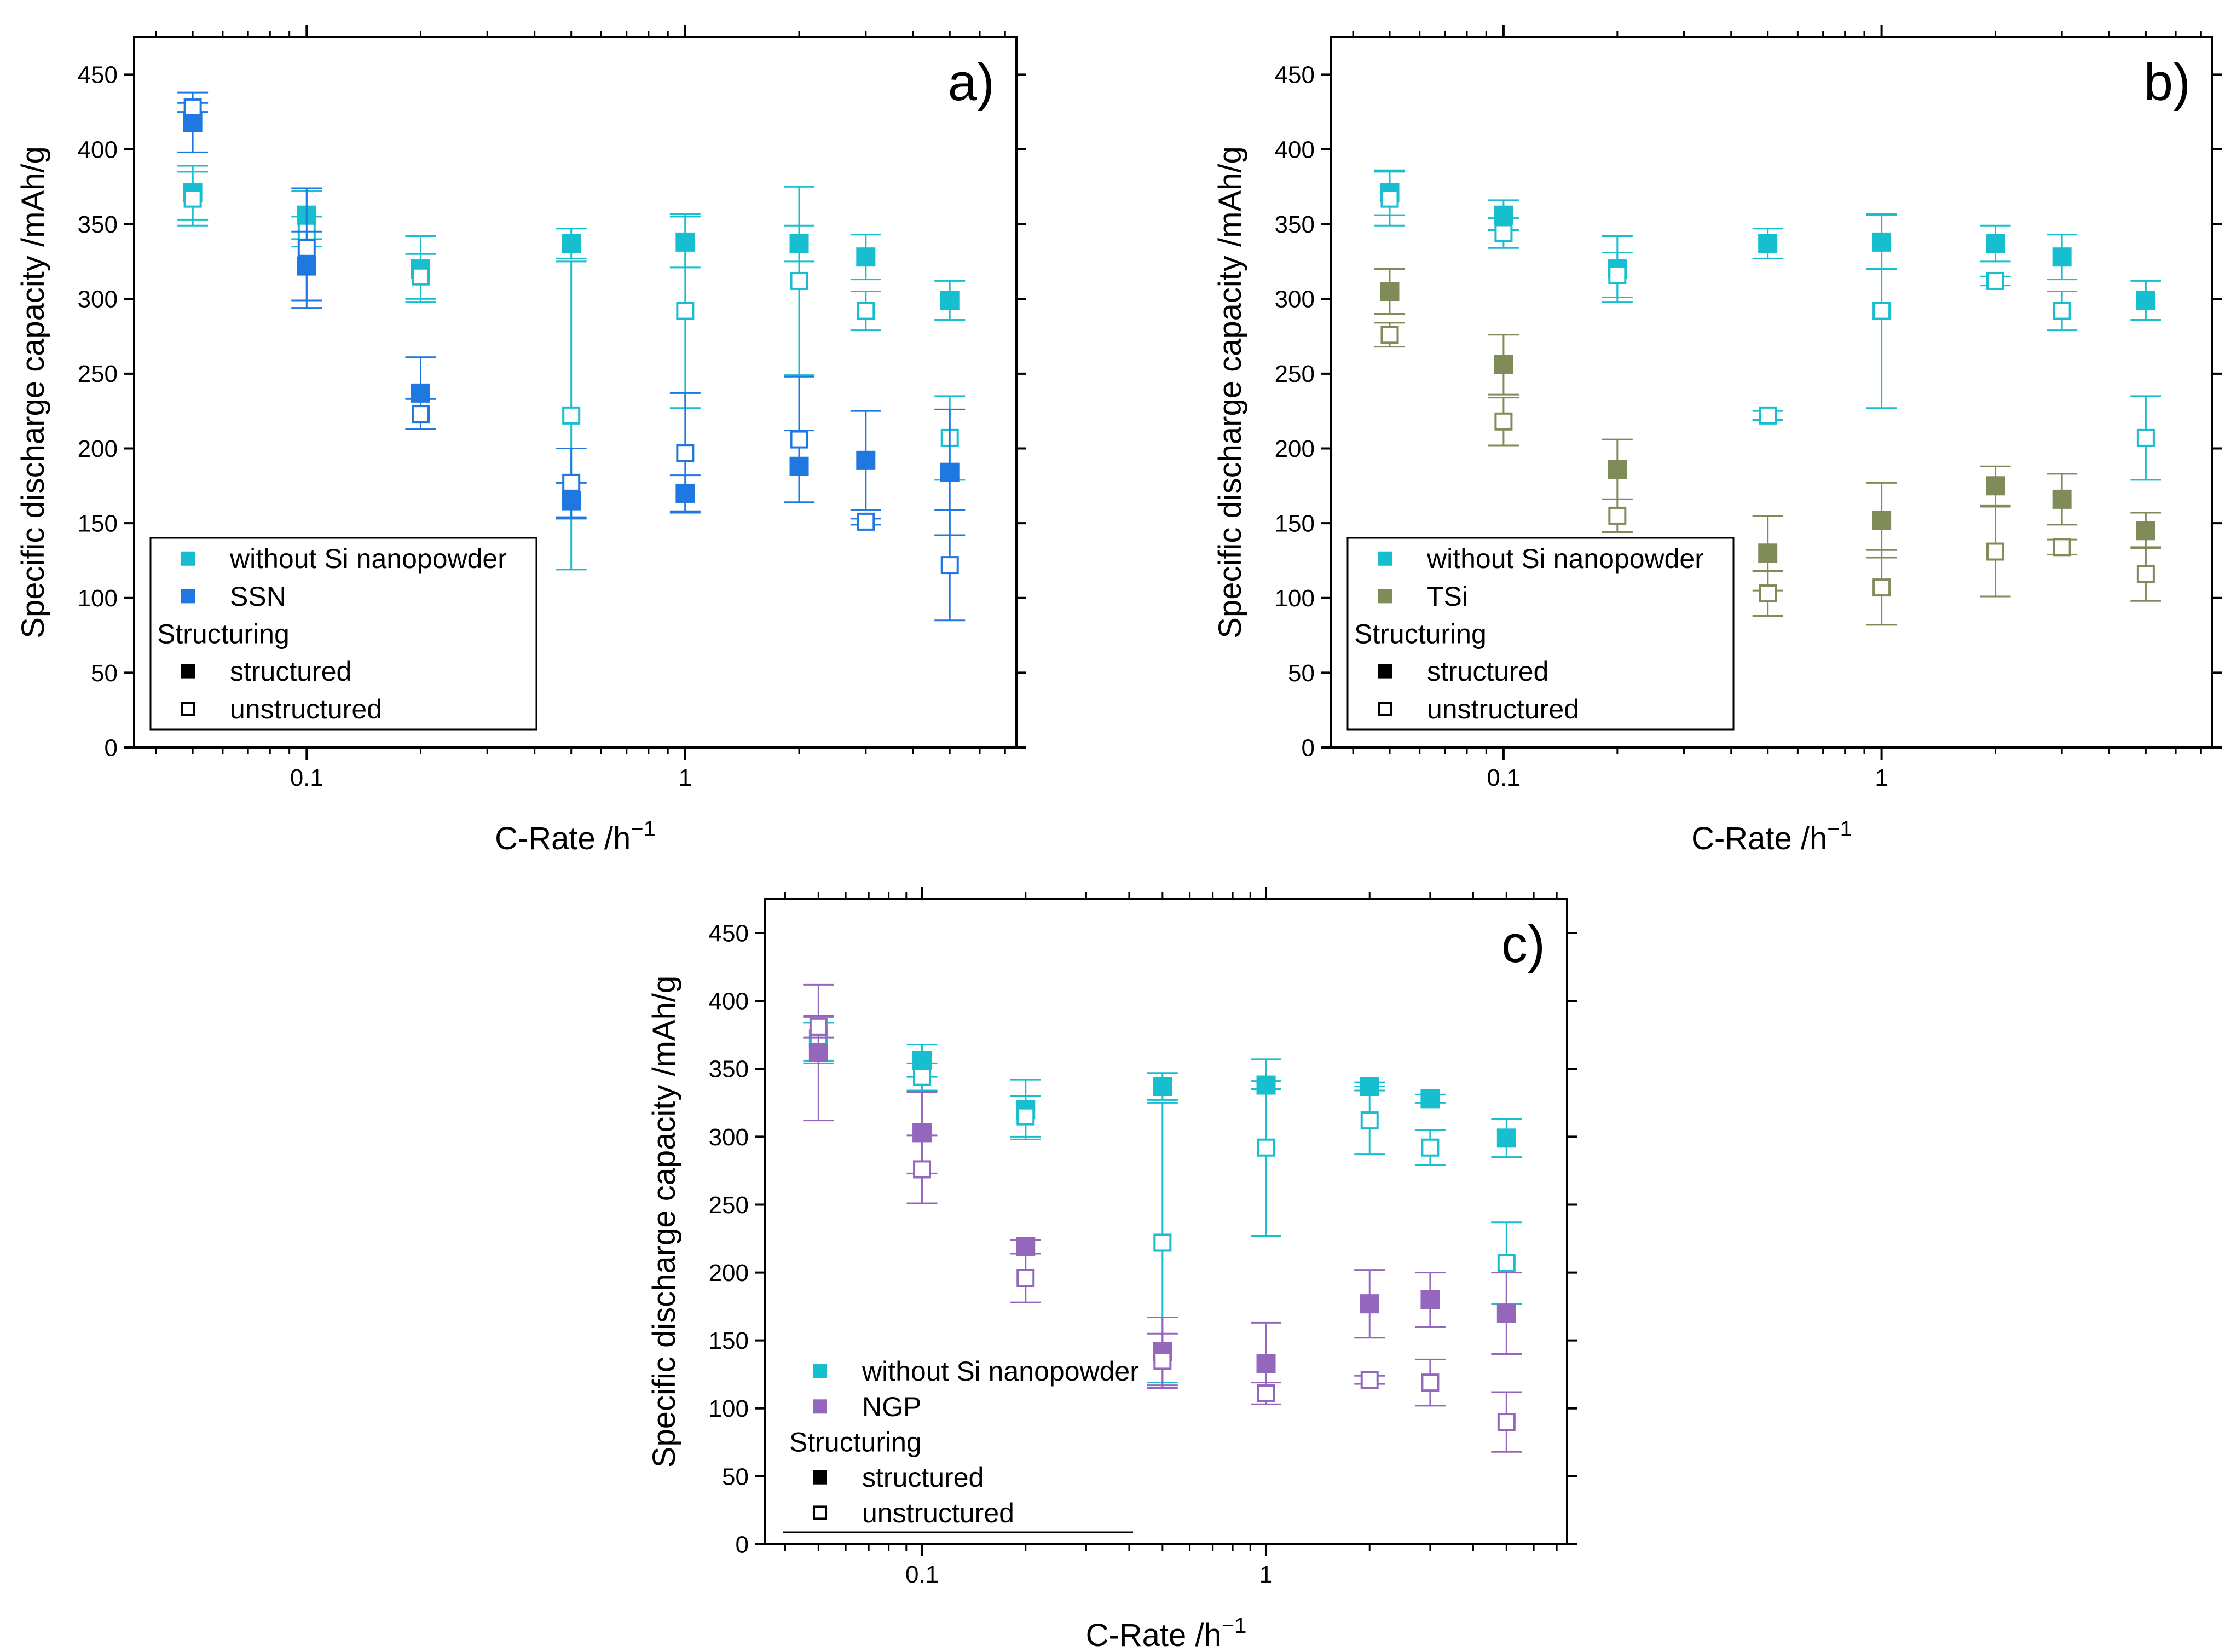  Describe the element at coordinates (1301, 673) in the screenshot. I see `panel-b-ytick-label: 50` at that location.